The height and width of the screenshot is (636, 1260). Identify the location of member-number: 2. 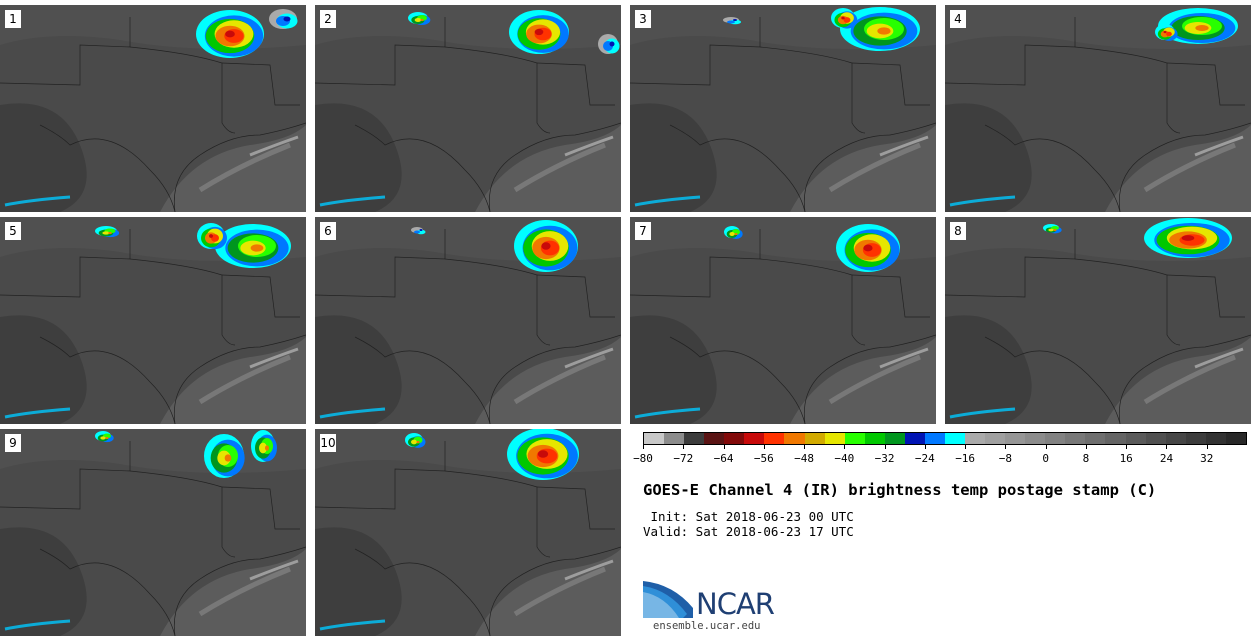
(328, 19).